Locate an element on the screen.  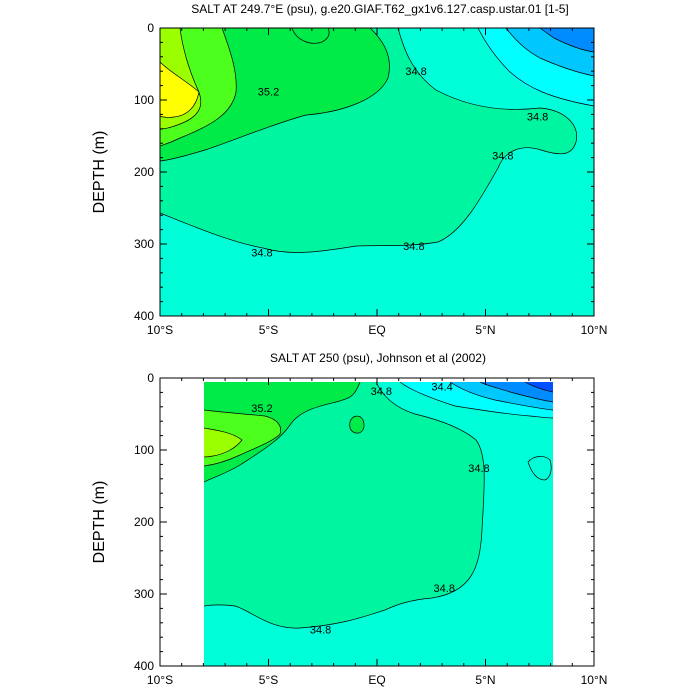
top-contour-blue is located at coordinates (566, 40).